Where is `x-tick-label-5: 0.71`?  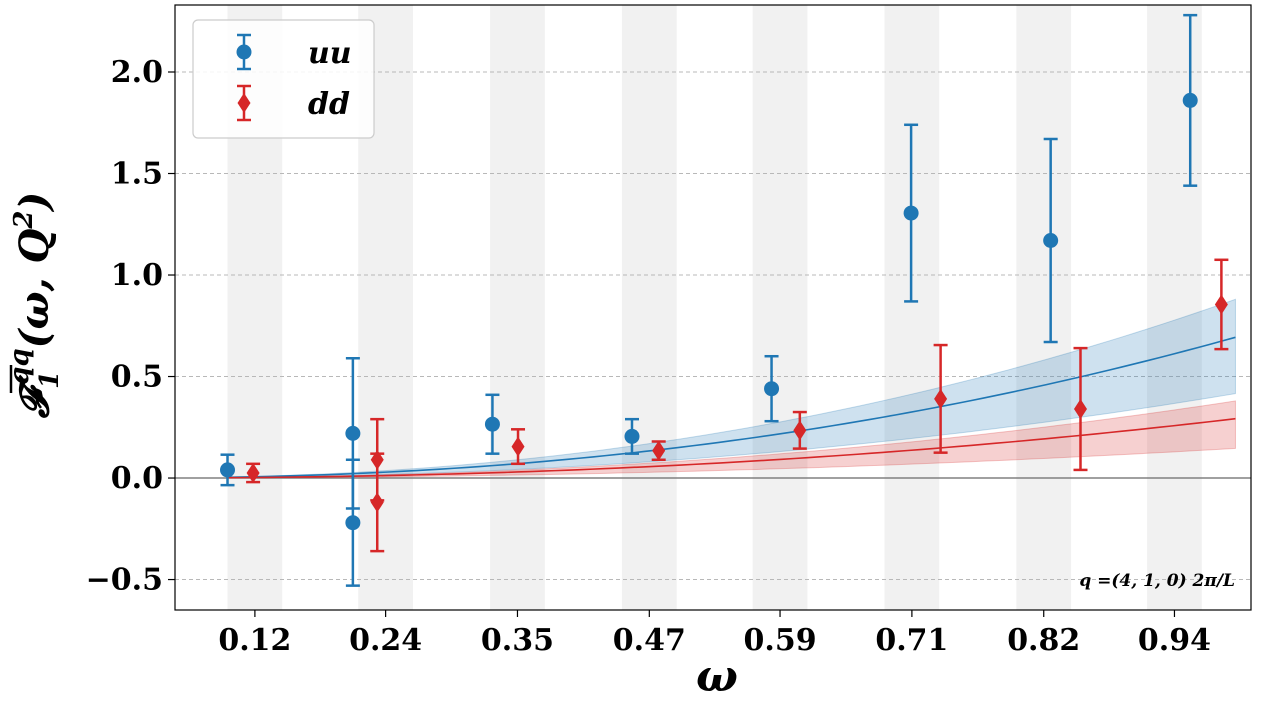 x-tick-label-5: 0.71 is located at coordinates (911, 640).